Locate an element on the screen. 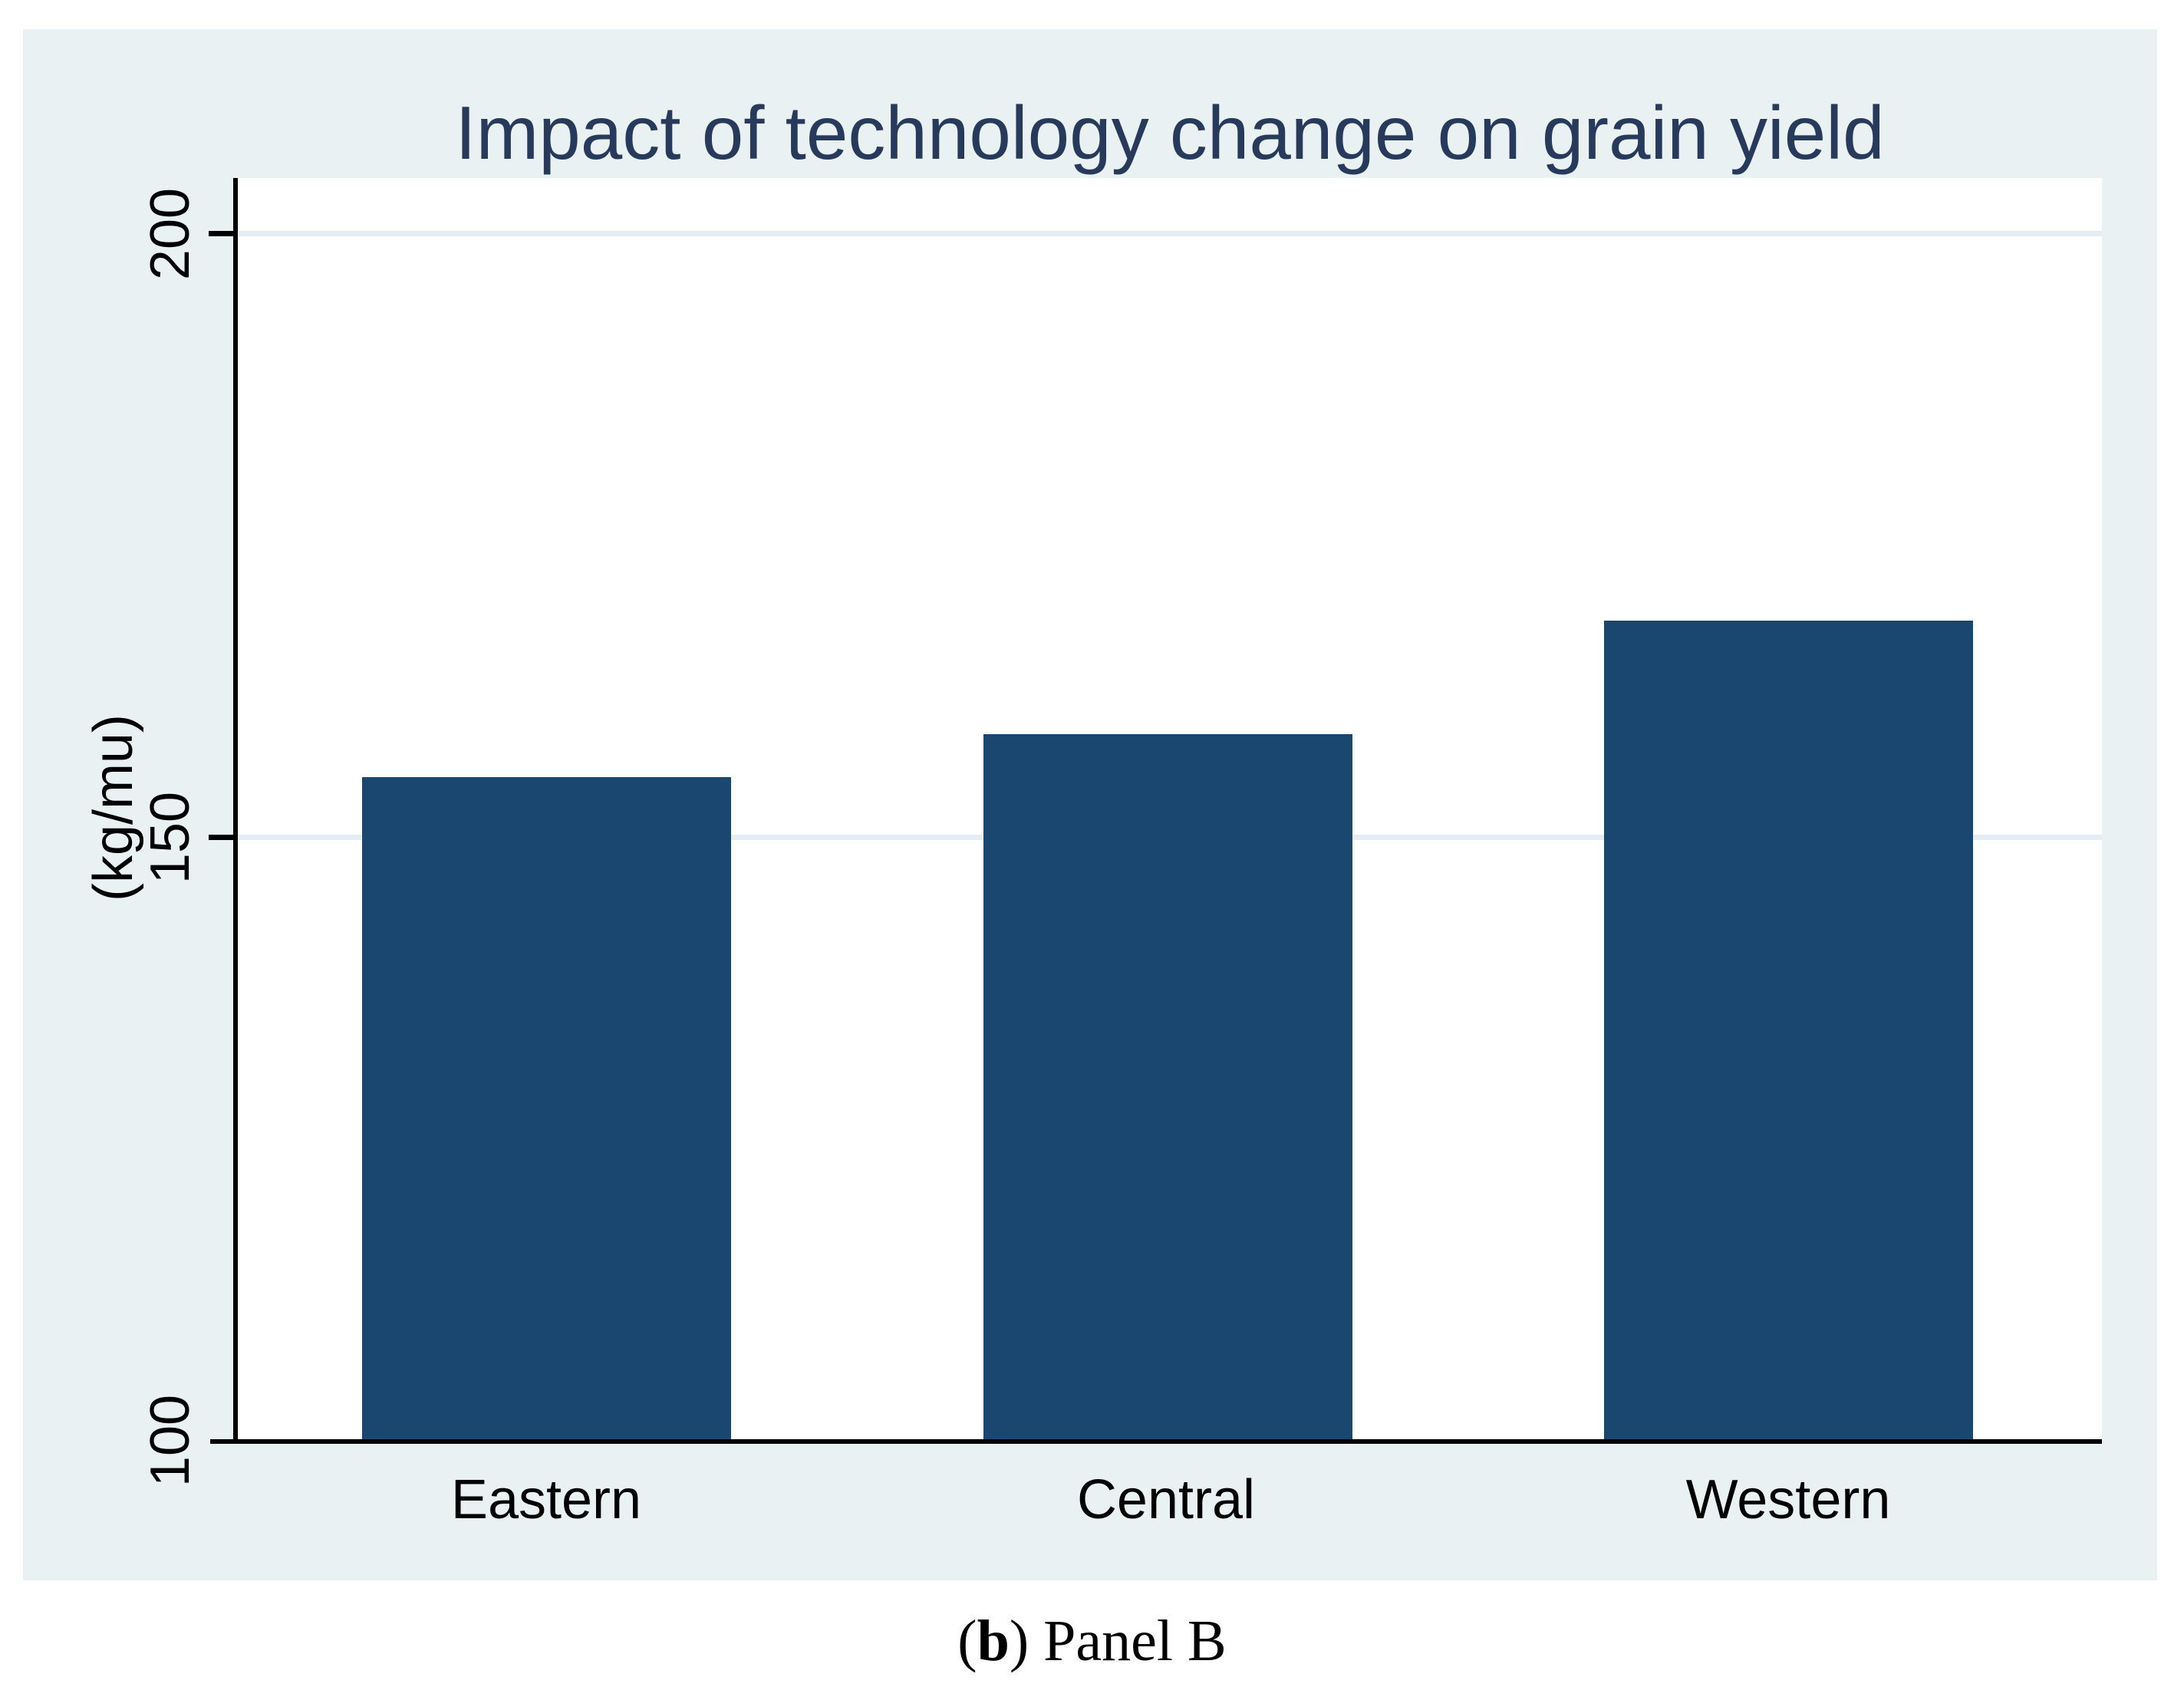 The height and width of the screenshot is (1687, 2184). x-category-label-central: Central is located at coordinates (1166, 1499).